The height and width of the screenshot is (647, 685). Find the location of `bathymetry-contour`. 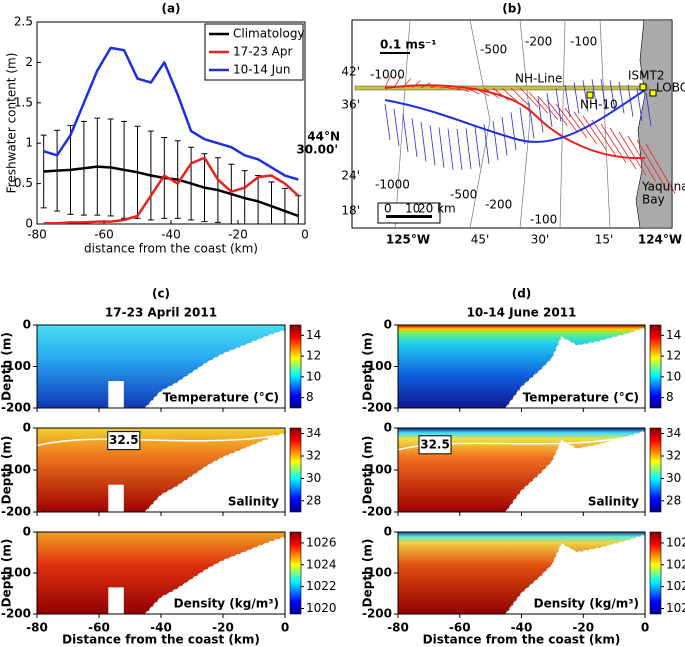

bathymetry-contour is located at coordinates (480, 124).